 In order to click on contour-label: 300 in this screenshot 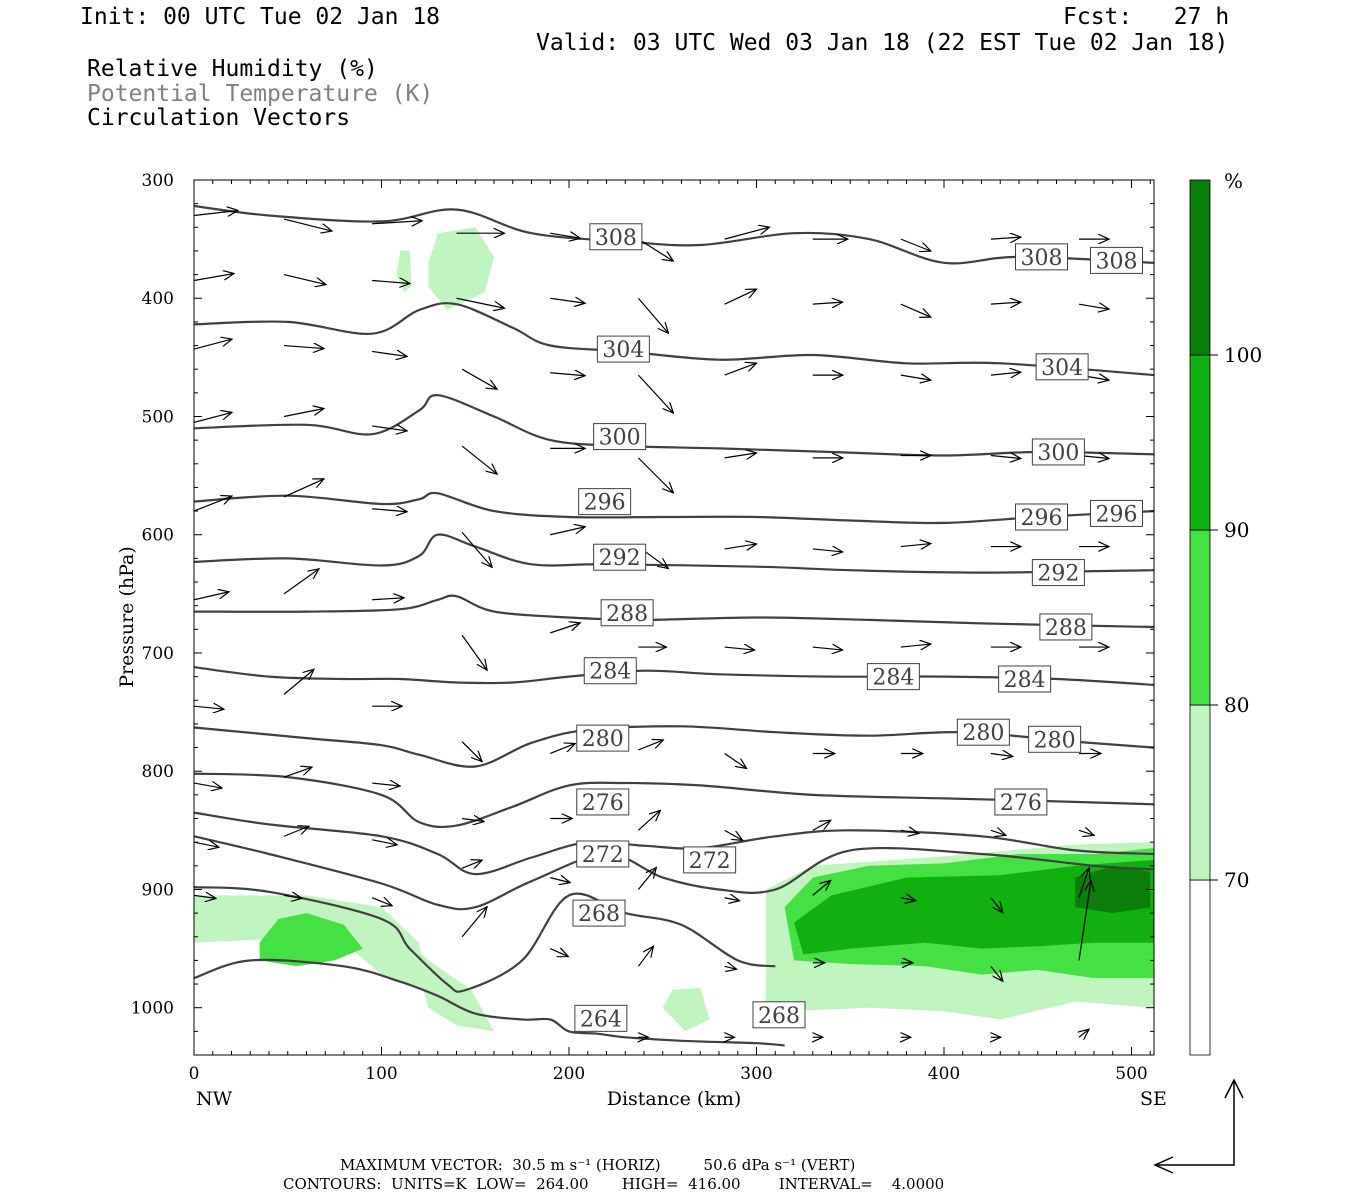, I will do `click(1058, 453)`.